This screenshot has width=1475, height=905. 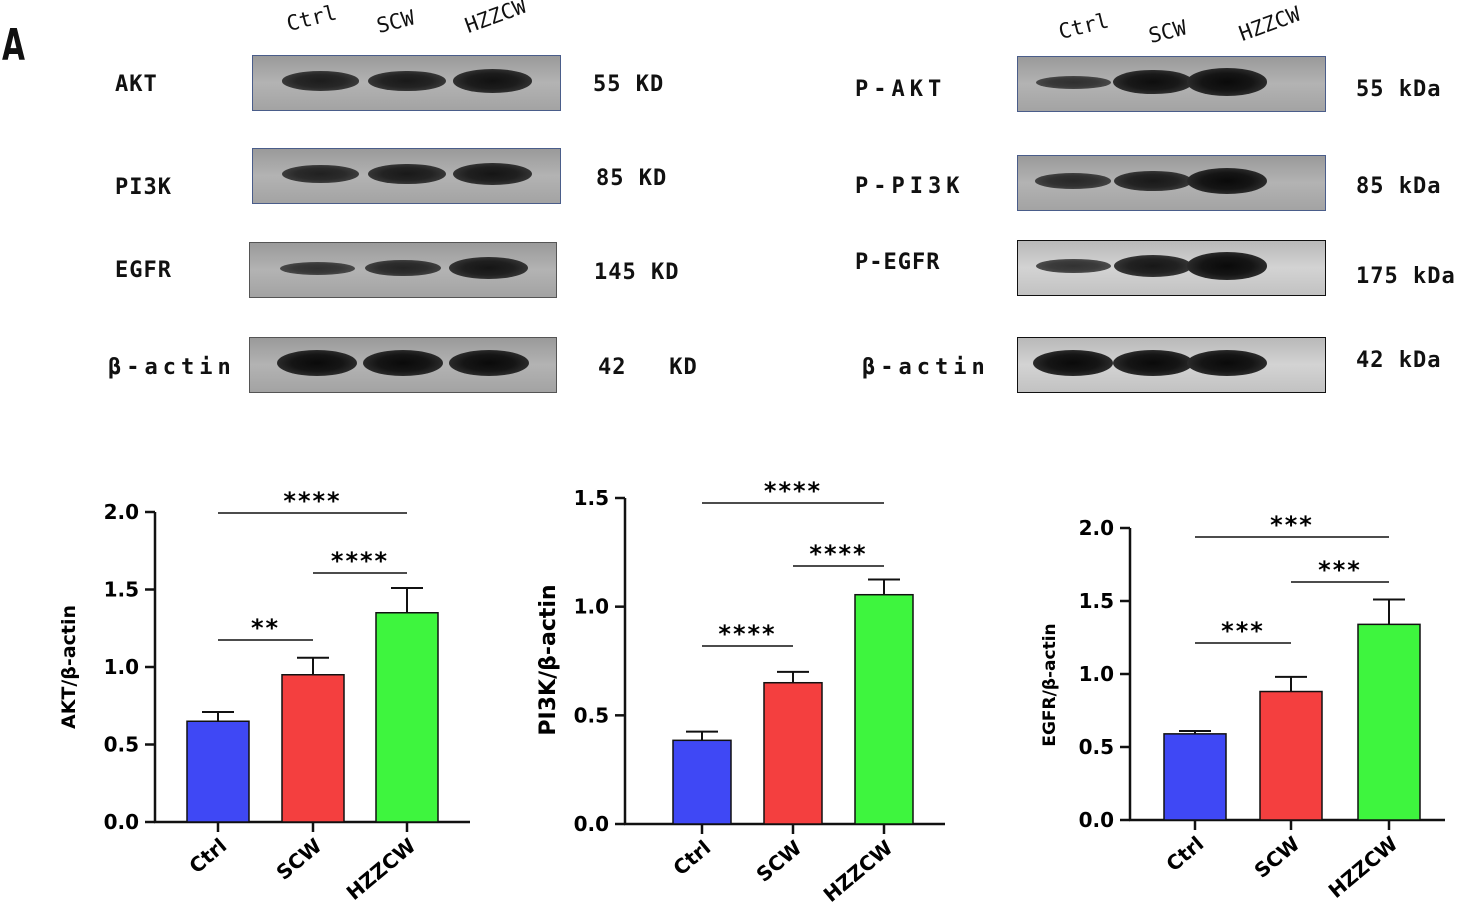 I want to click on blot-p-pi3k, so click(x=1171, y=183).